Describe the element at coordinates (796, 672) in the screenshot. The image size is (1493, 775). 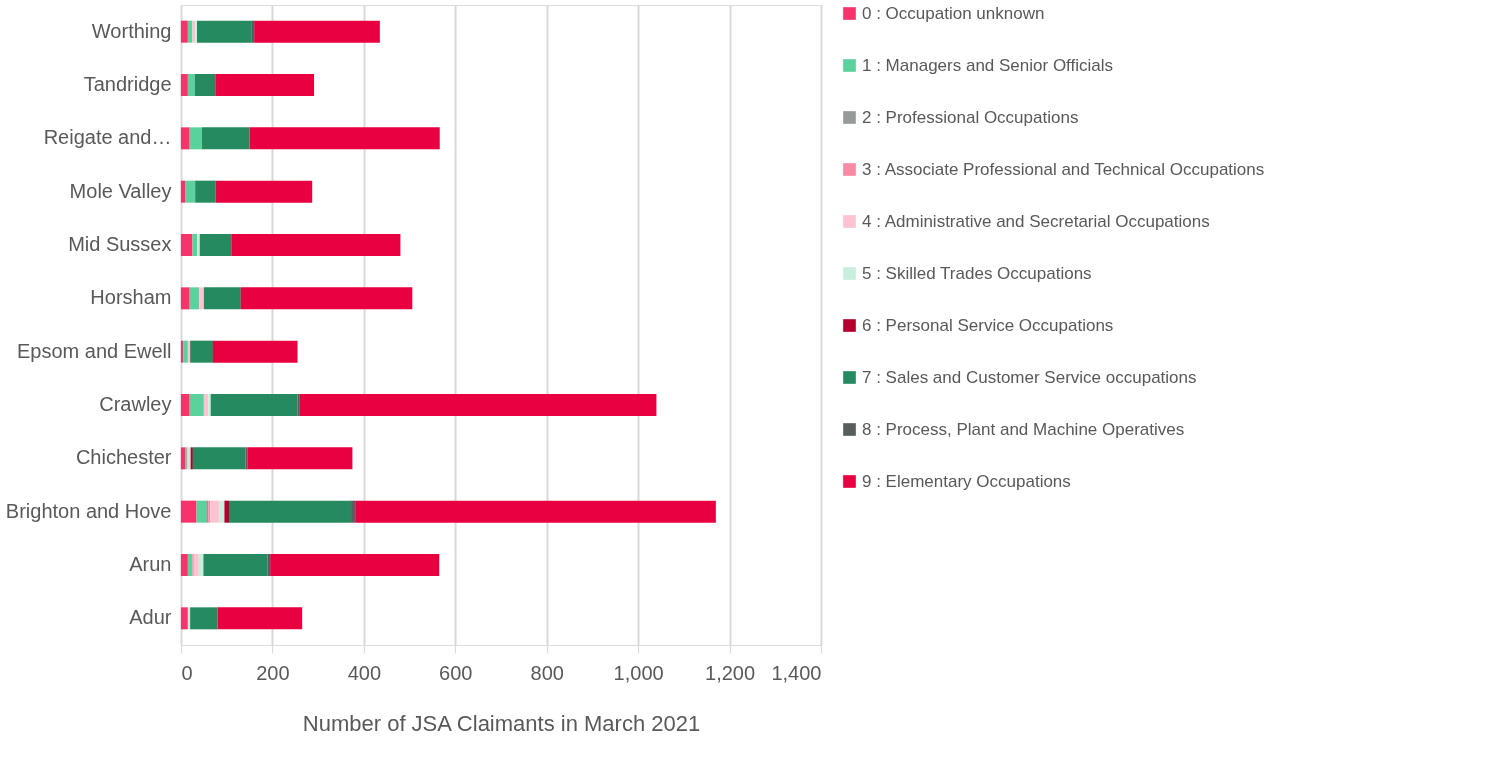
I see `x-tick-label: 1,400` at that location.